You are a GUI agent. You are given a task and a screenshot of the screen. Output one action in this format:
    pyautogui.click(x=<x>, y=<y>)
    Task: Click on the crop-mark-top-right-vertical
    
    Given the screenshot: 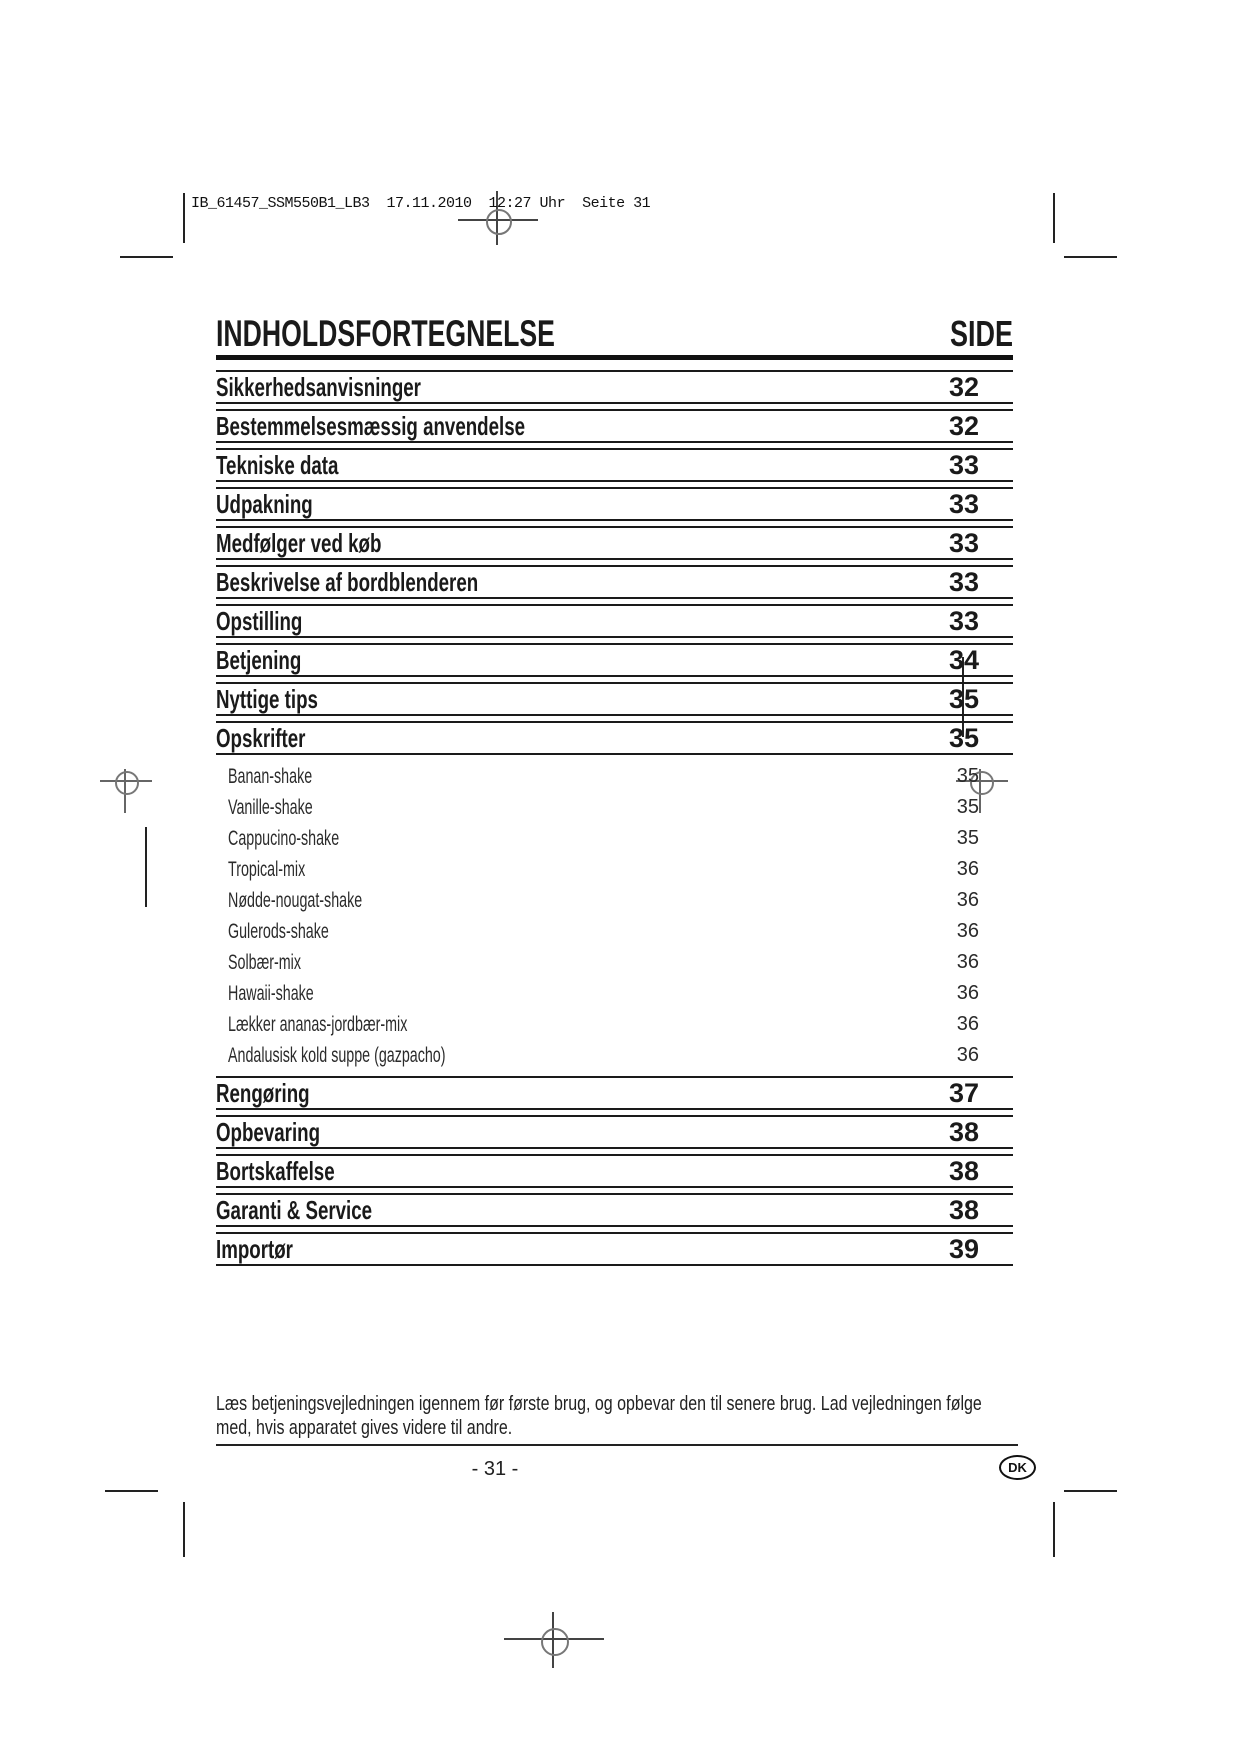 What is the action you would take?
    pyautogui.click(x=1054, y=218)
    